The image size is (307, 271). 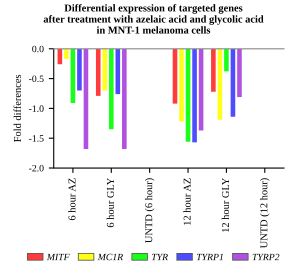 I want to click on chart-title: Differential expression of targeted genes after treatment with azelaic acid and glycolic acid in MNT-1 melanoma cells, so click(x=154, y=19).